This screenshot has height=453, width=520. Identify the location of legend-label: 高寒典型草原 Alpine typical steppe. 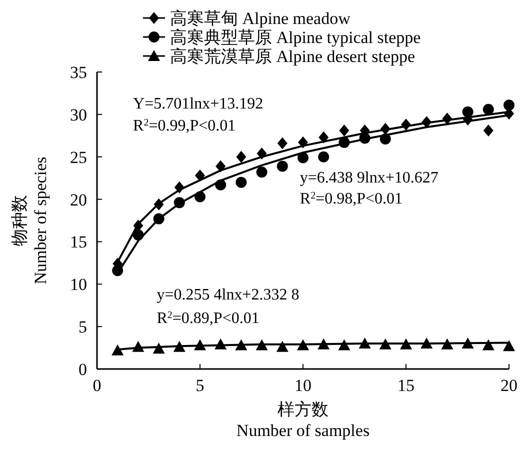
(295, 37).